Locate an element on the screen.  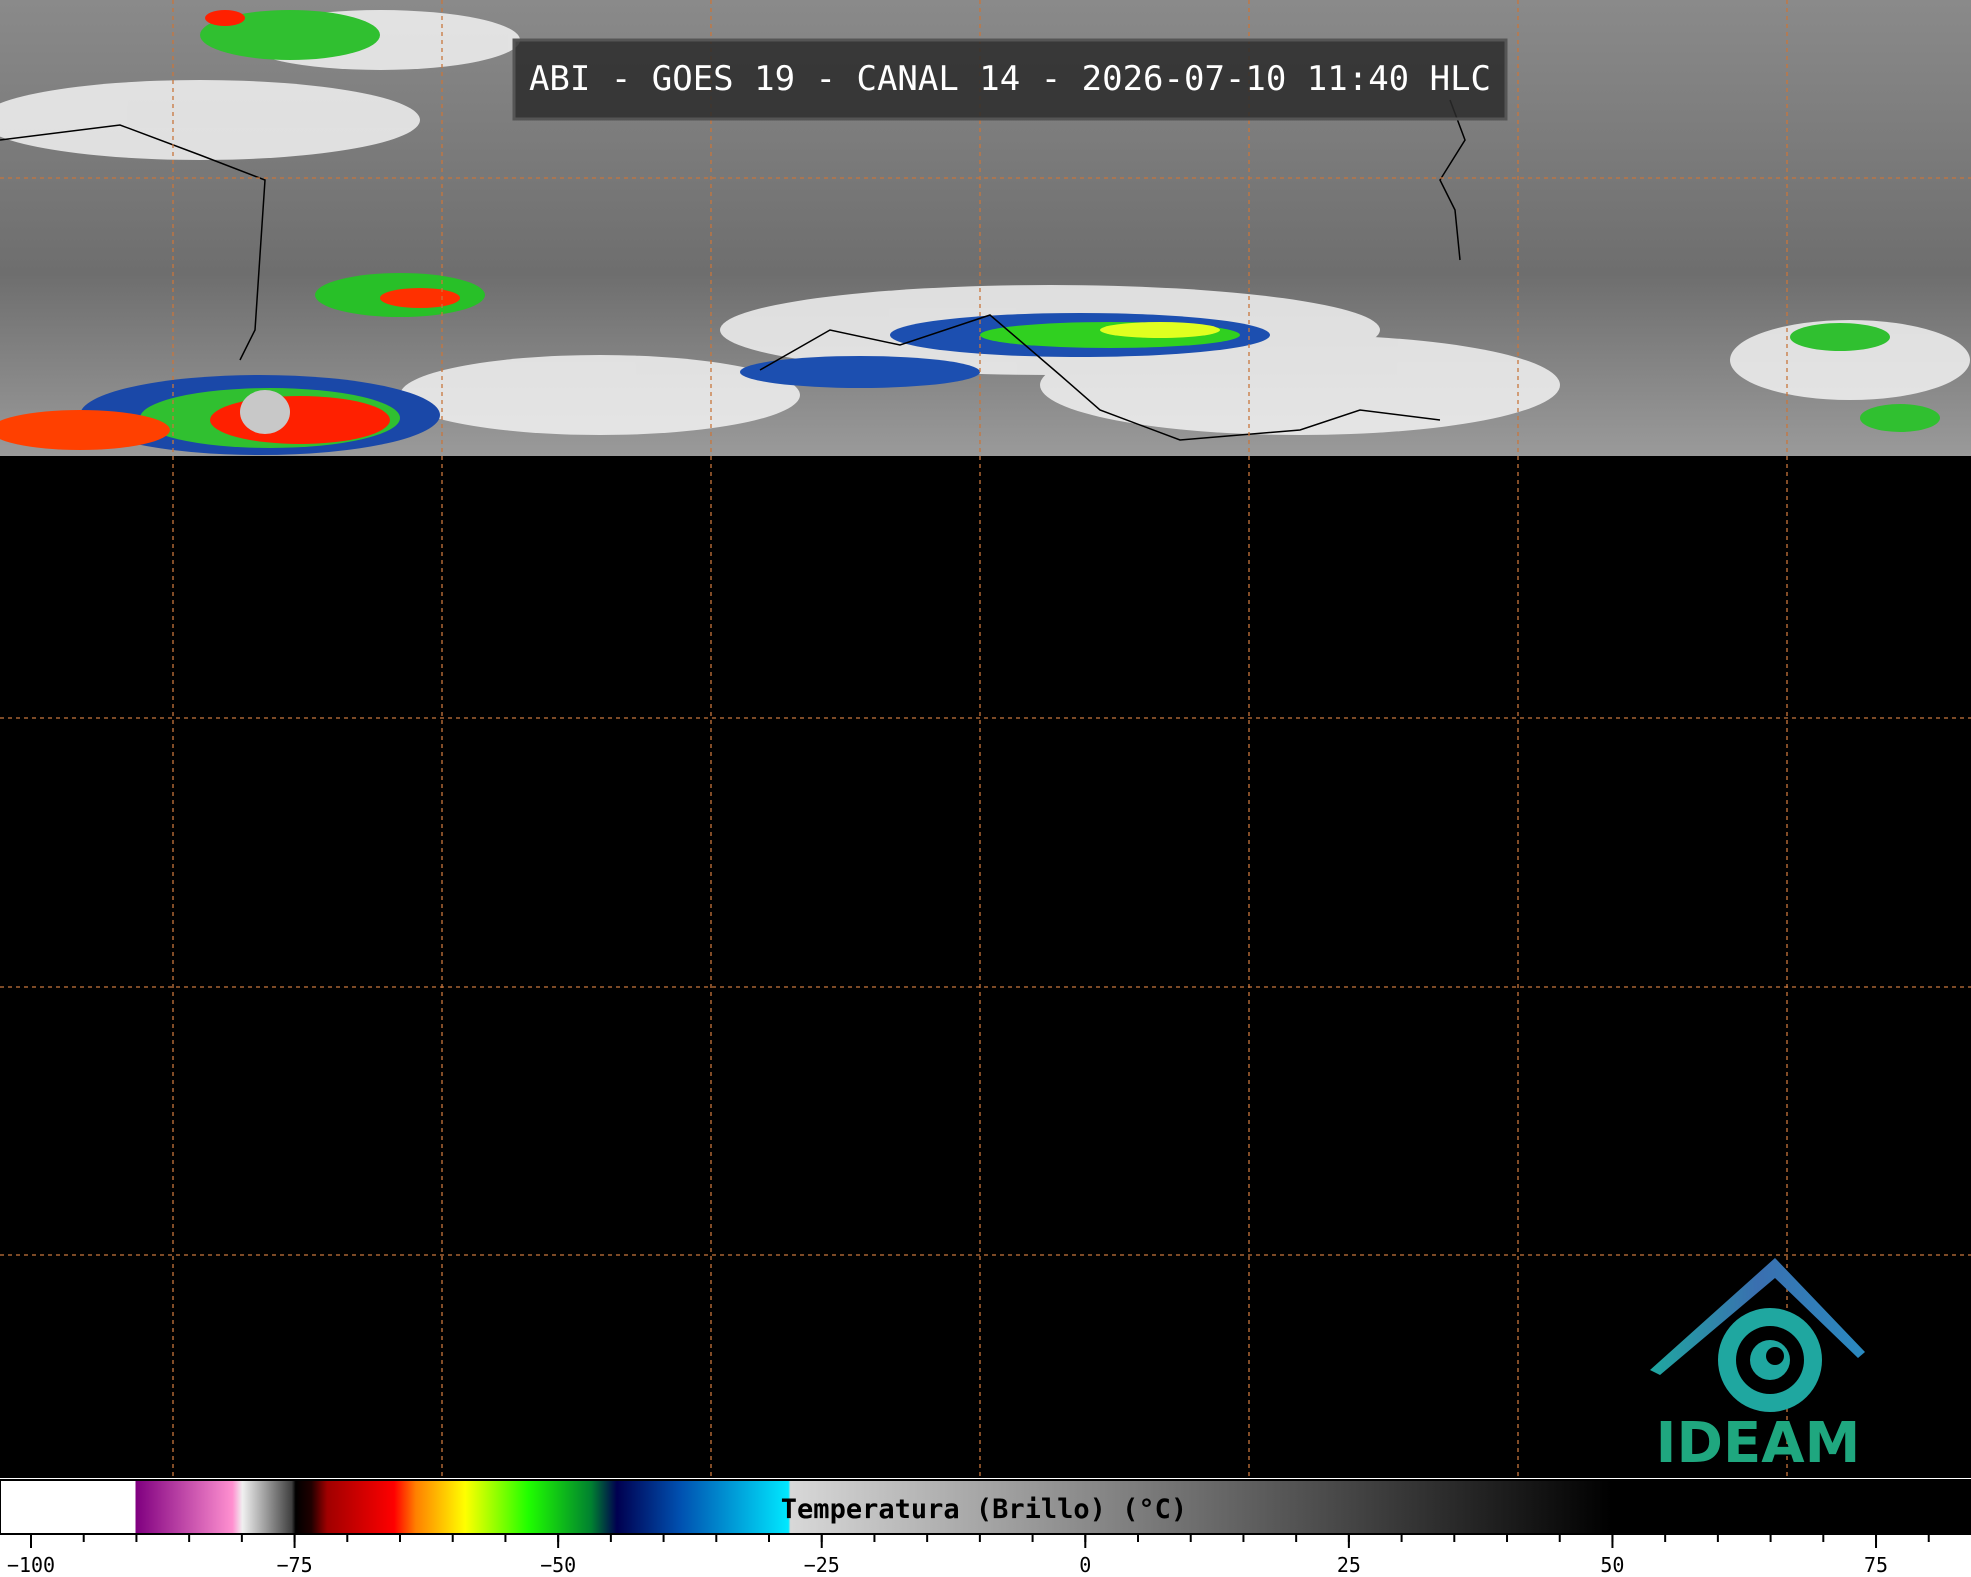
logo: IDEAM is located at coordinates (1757, 1367).